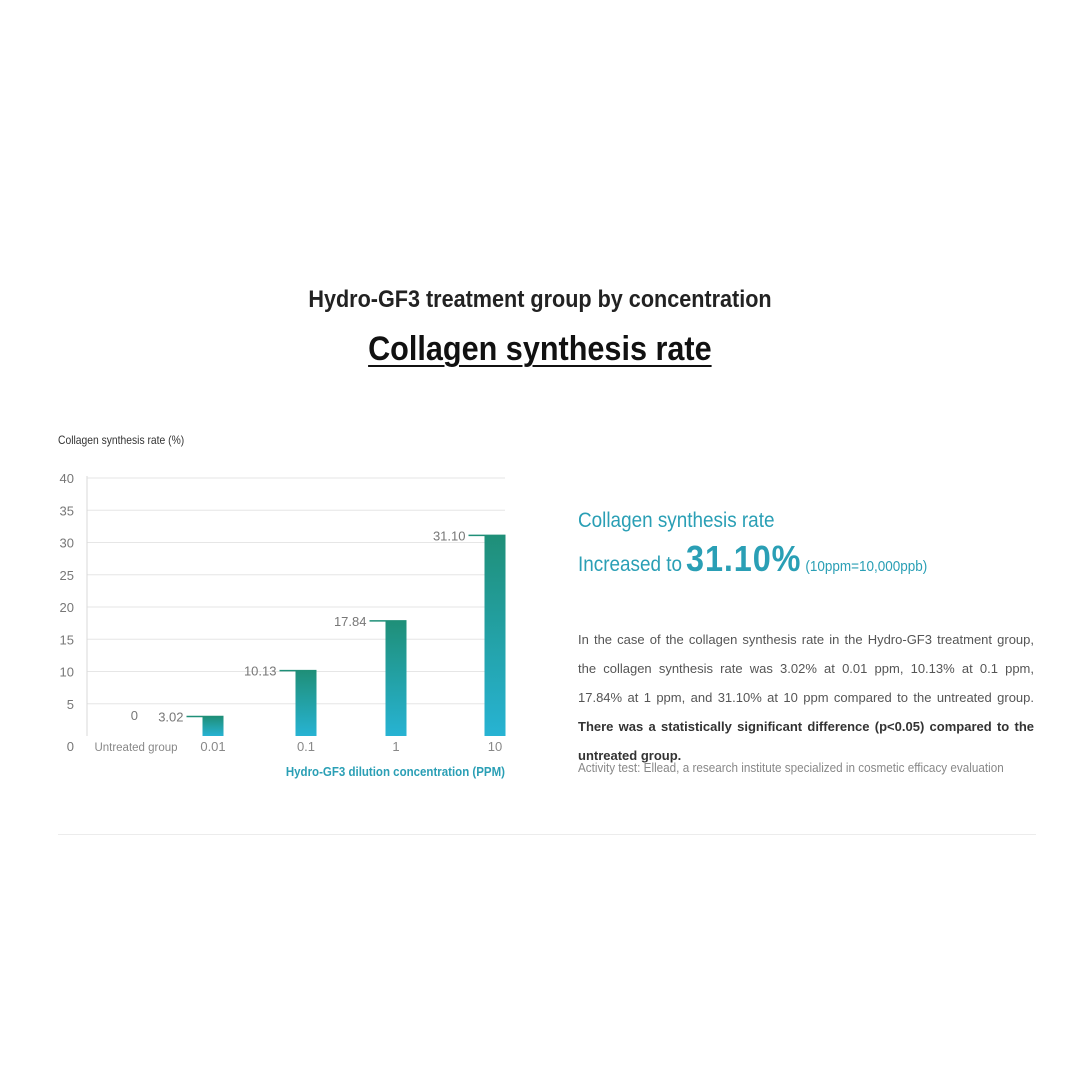 The image size is (1080, 1080). I want to click on y-tick-label: 20, so click(67, 607).